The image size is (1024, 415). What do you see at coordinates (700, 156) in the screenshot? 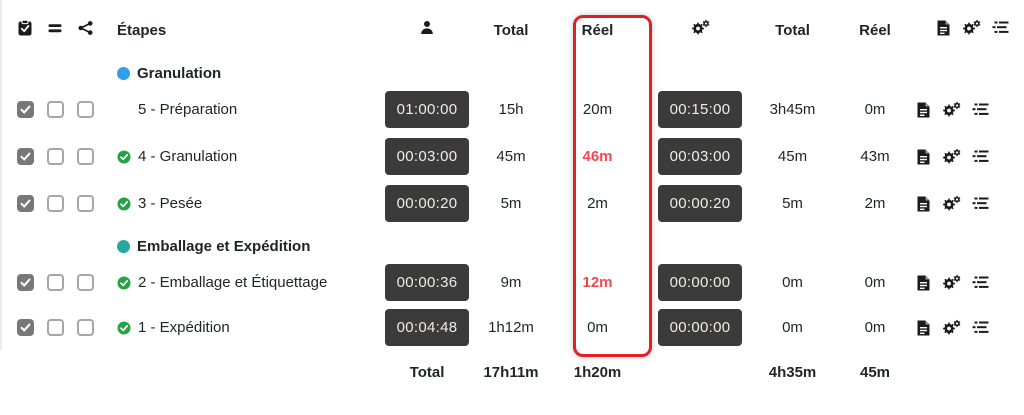
I see `machine-duration-button: 00:03:00` at bounding box center [700, 156].